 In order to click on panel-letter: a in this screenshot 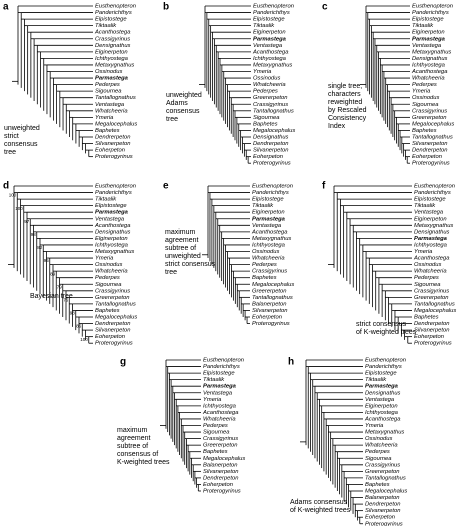, I will do `click(6, 7)`.